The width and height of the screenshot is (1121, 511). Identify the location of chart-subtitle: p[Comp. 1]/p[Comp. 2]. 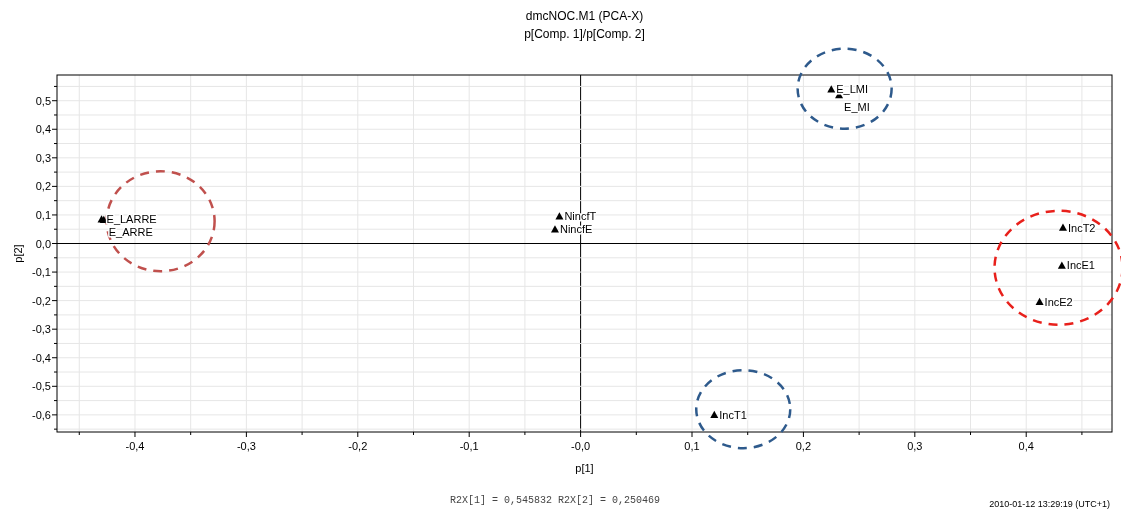
(584, 34).